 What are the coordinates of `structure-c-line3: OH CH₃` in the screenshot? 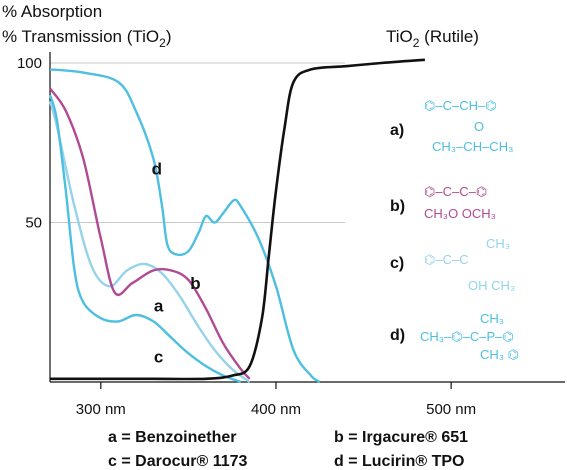 It's located at (491, 285).